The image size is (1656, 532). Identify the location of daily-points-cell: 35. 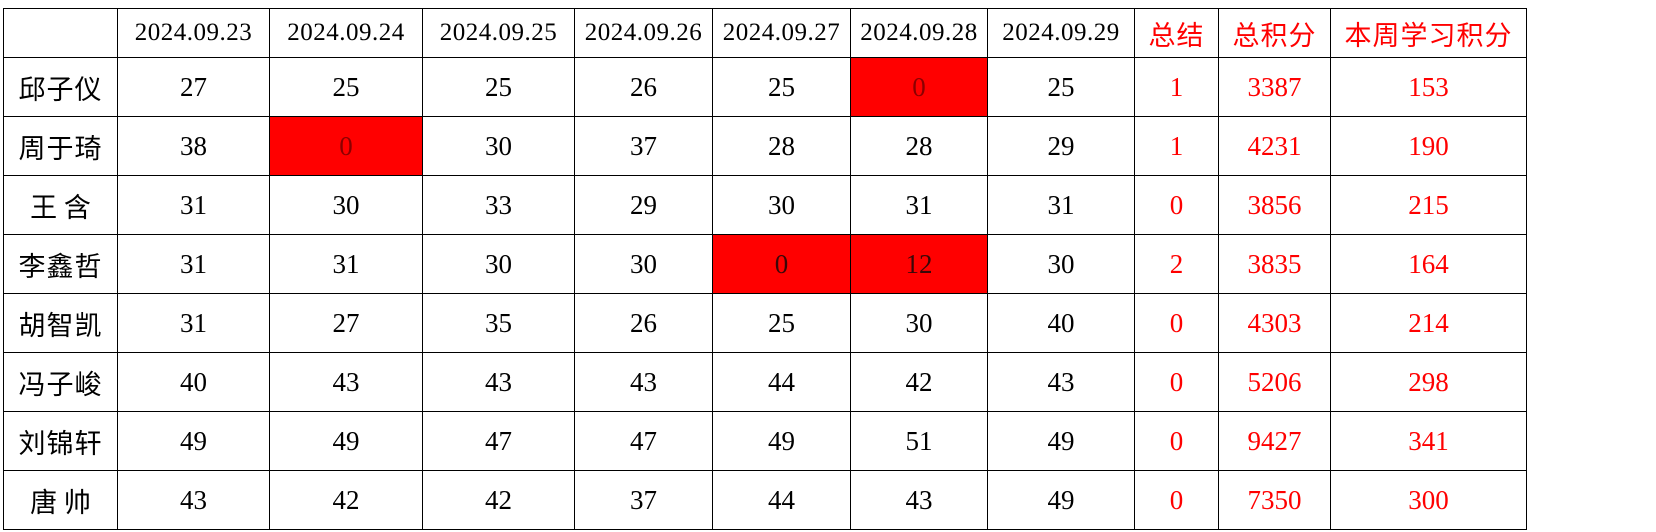
(498, 323).